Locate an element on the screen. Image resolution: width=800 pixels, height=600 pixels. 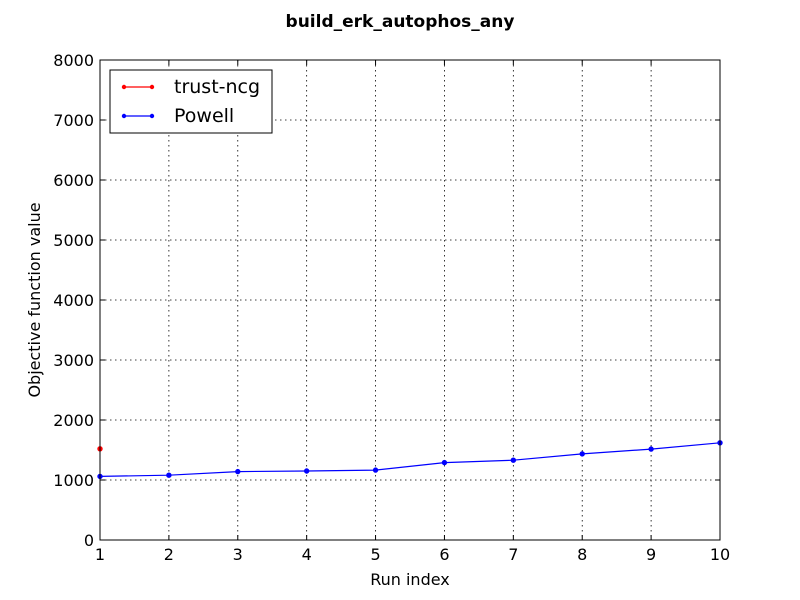
legend-box is located at coordinates (191, 101).